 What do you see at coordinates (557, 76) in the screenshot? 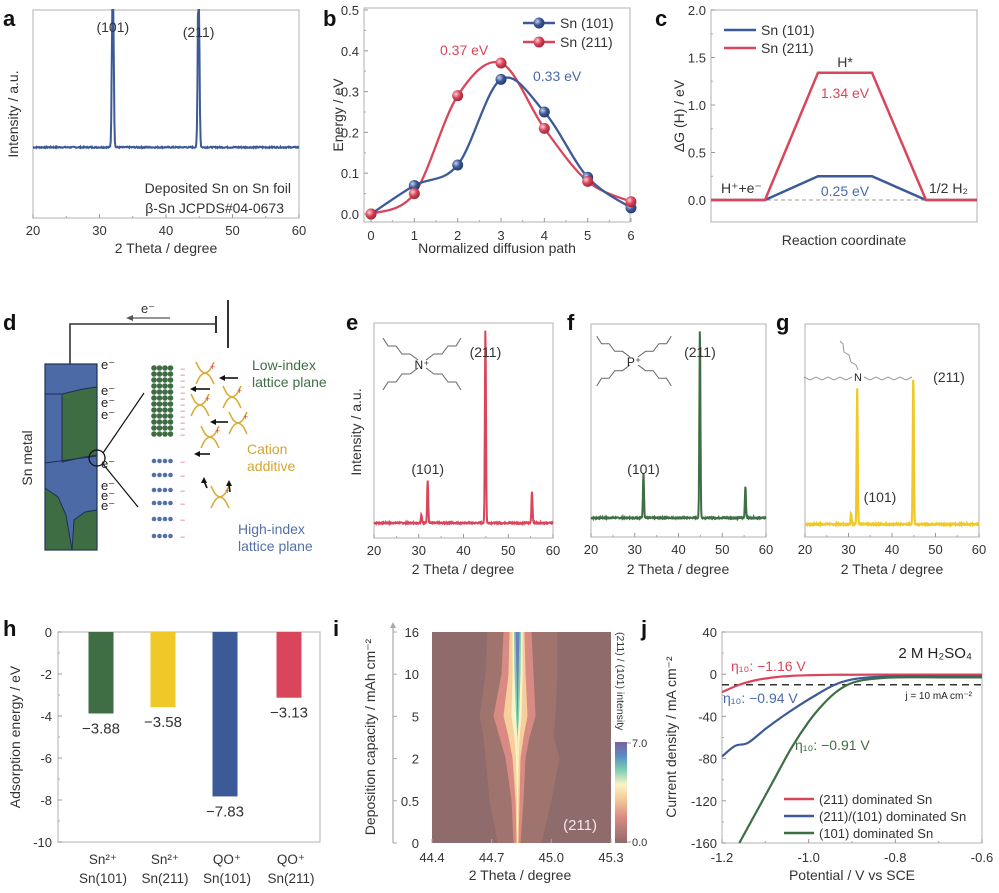
I see `barrier-label-101: 0.33 eV` at bounding box center [557, 76].